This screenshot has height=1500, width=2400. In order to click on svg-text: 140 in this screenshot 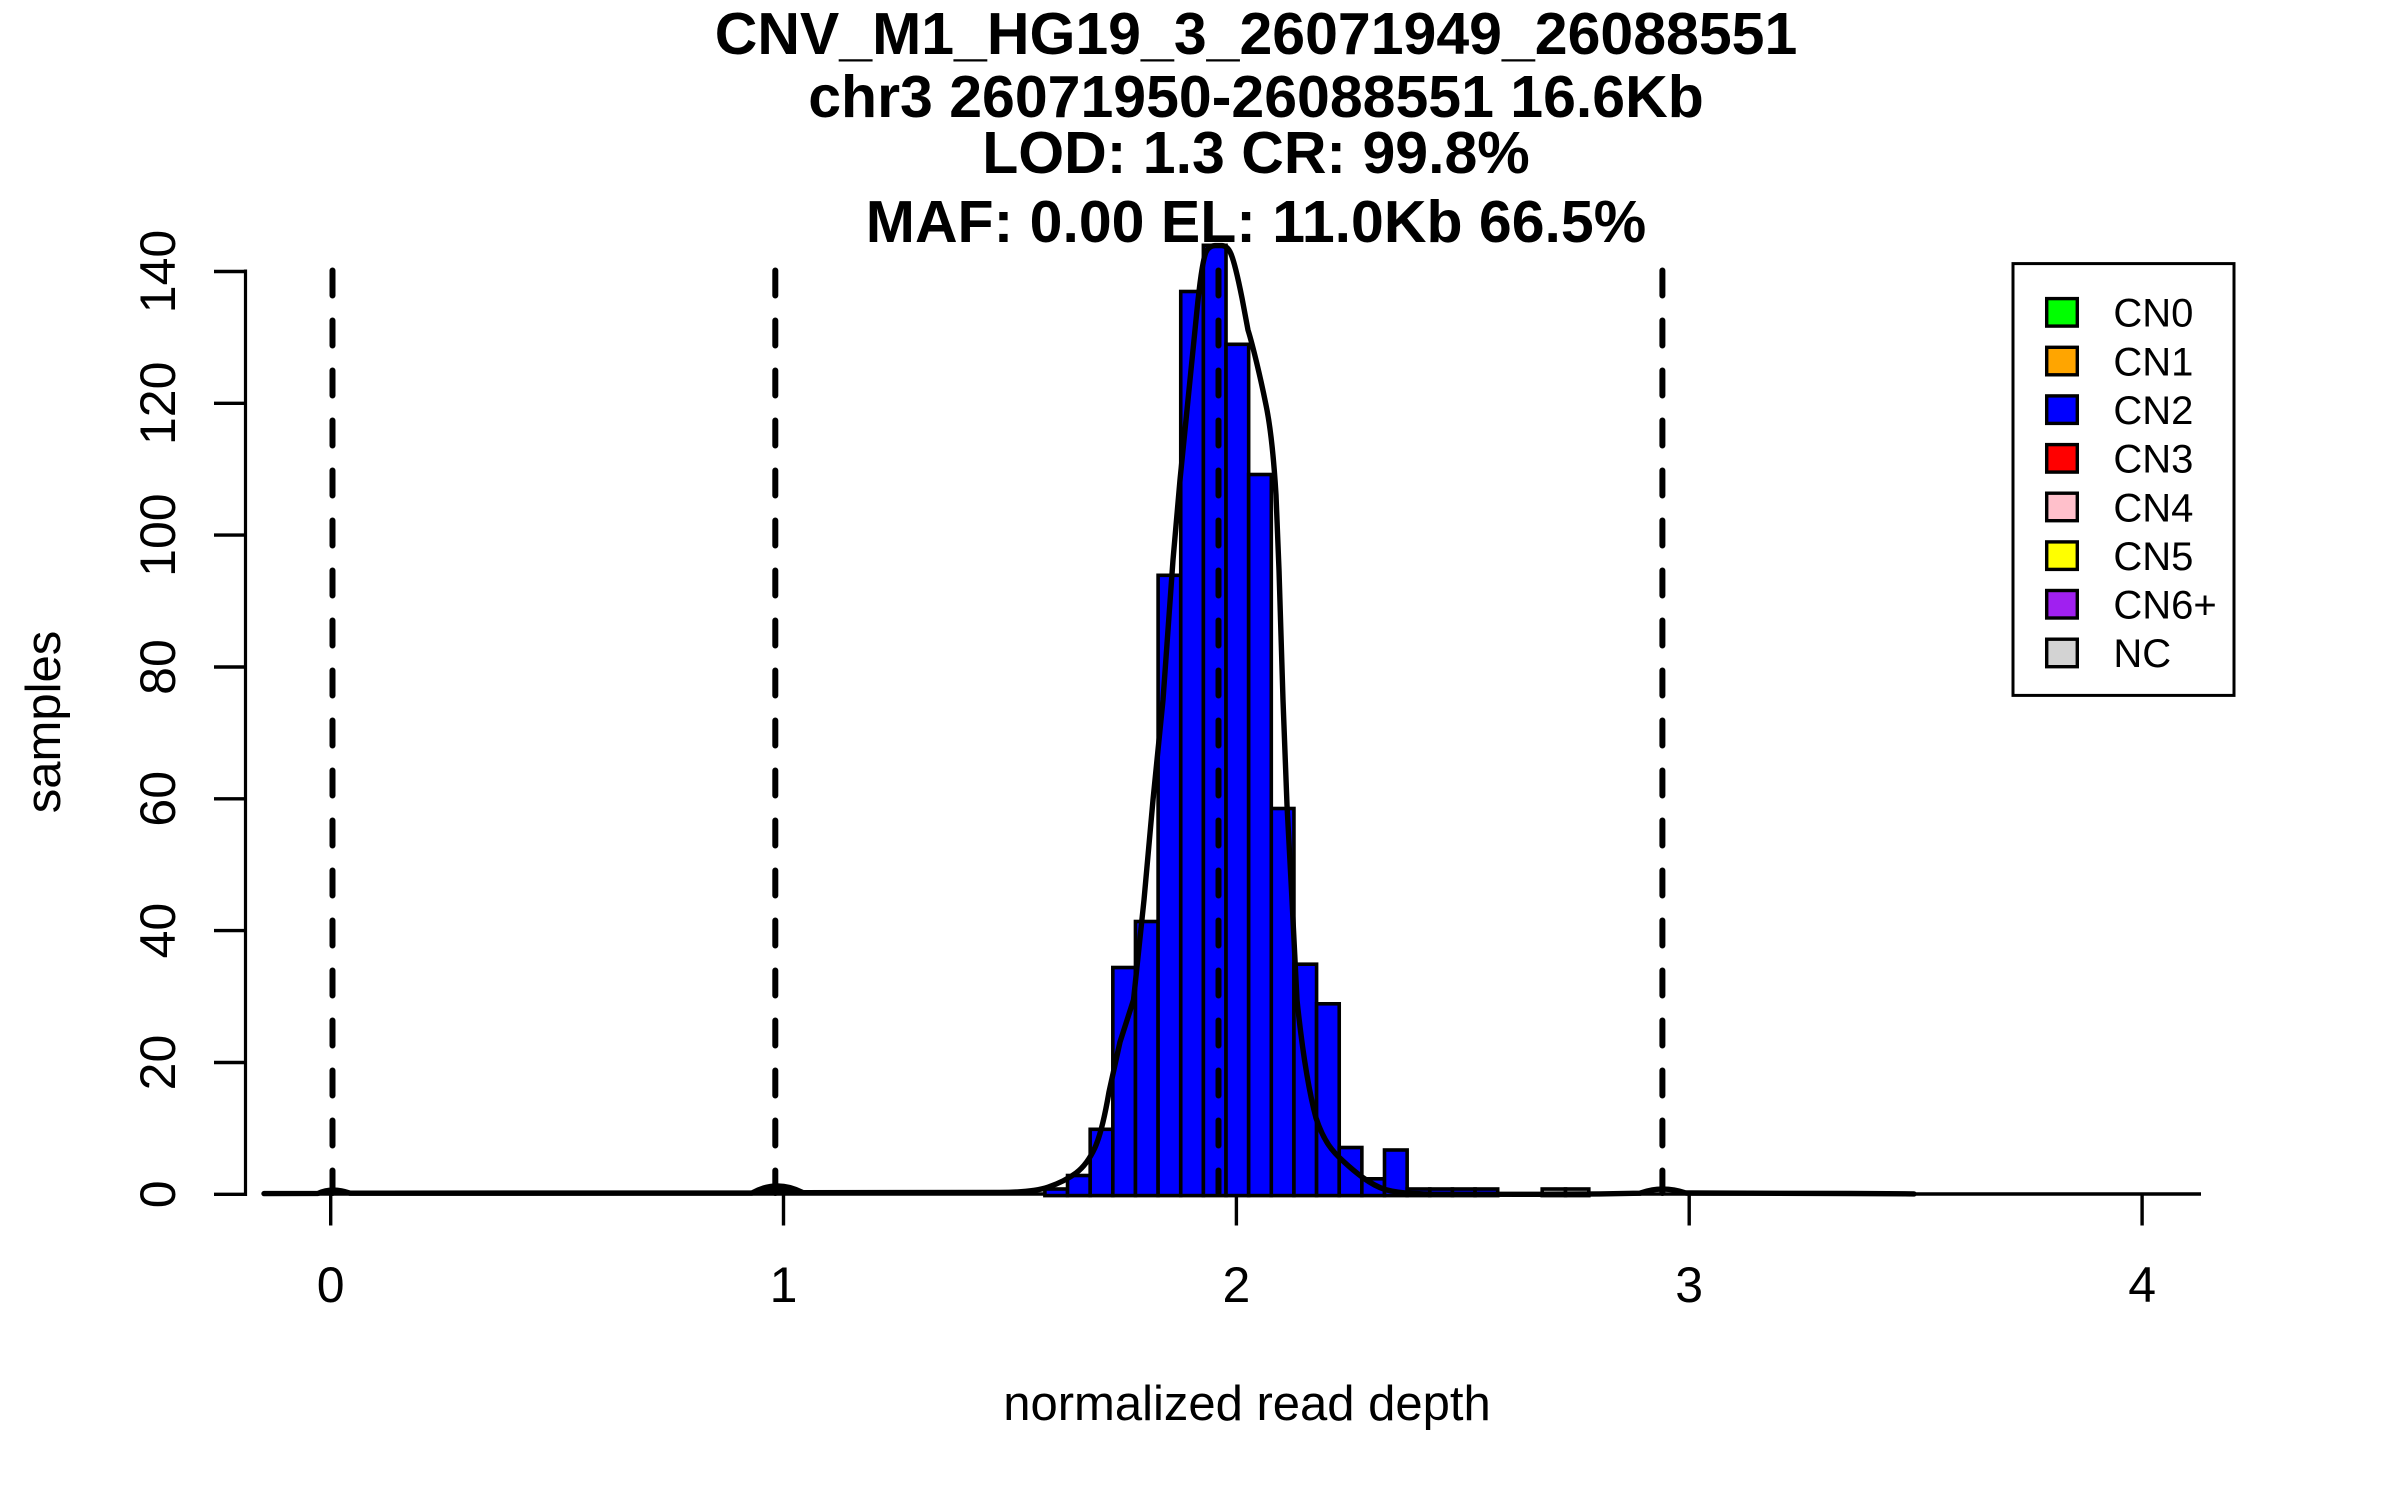, I will do `click(158, 271)`.